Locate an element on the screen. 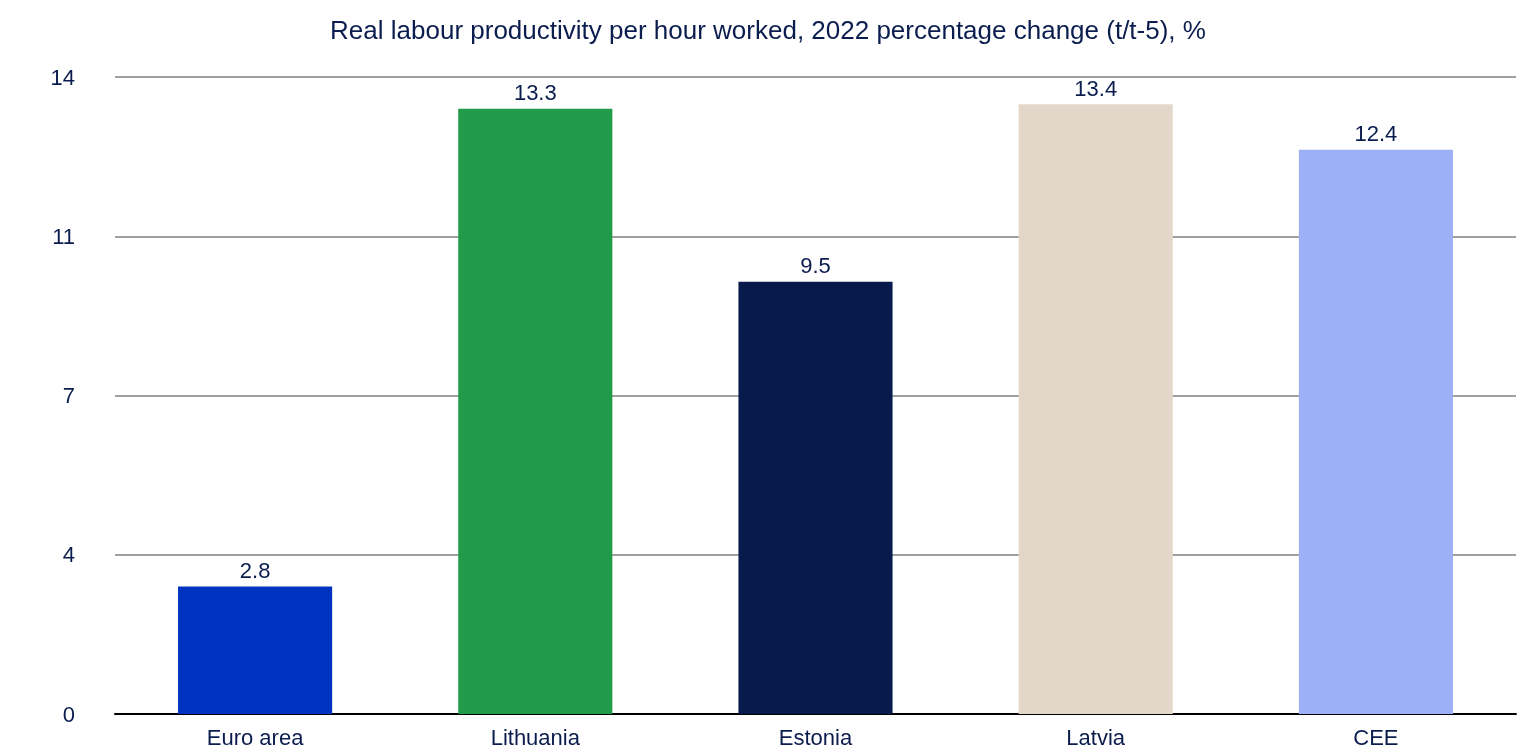 The height and width of the screenshot is (753, 1536). y-tick-label: 0 is located at coordinates (68, 714).